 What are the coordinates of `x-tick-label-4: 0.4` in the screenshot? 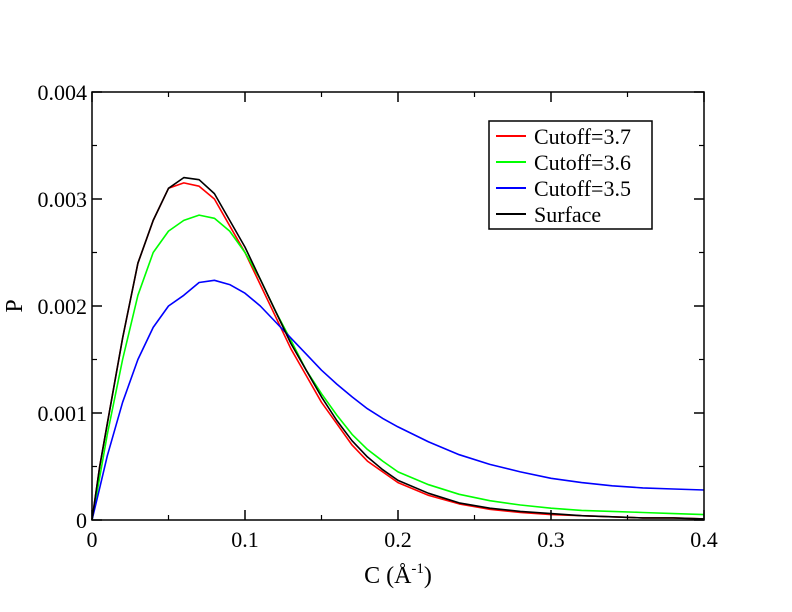 It's located at (704, 539).